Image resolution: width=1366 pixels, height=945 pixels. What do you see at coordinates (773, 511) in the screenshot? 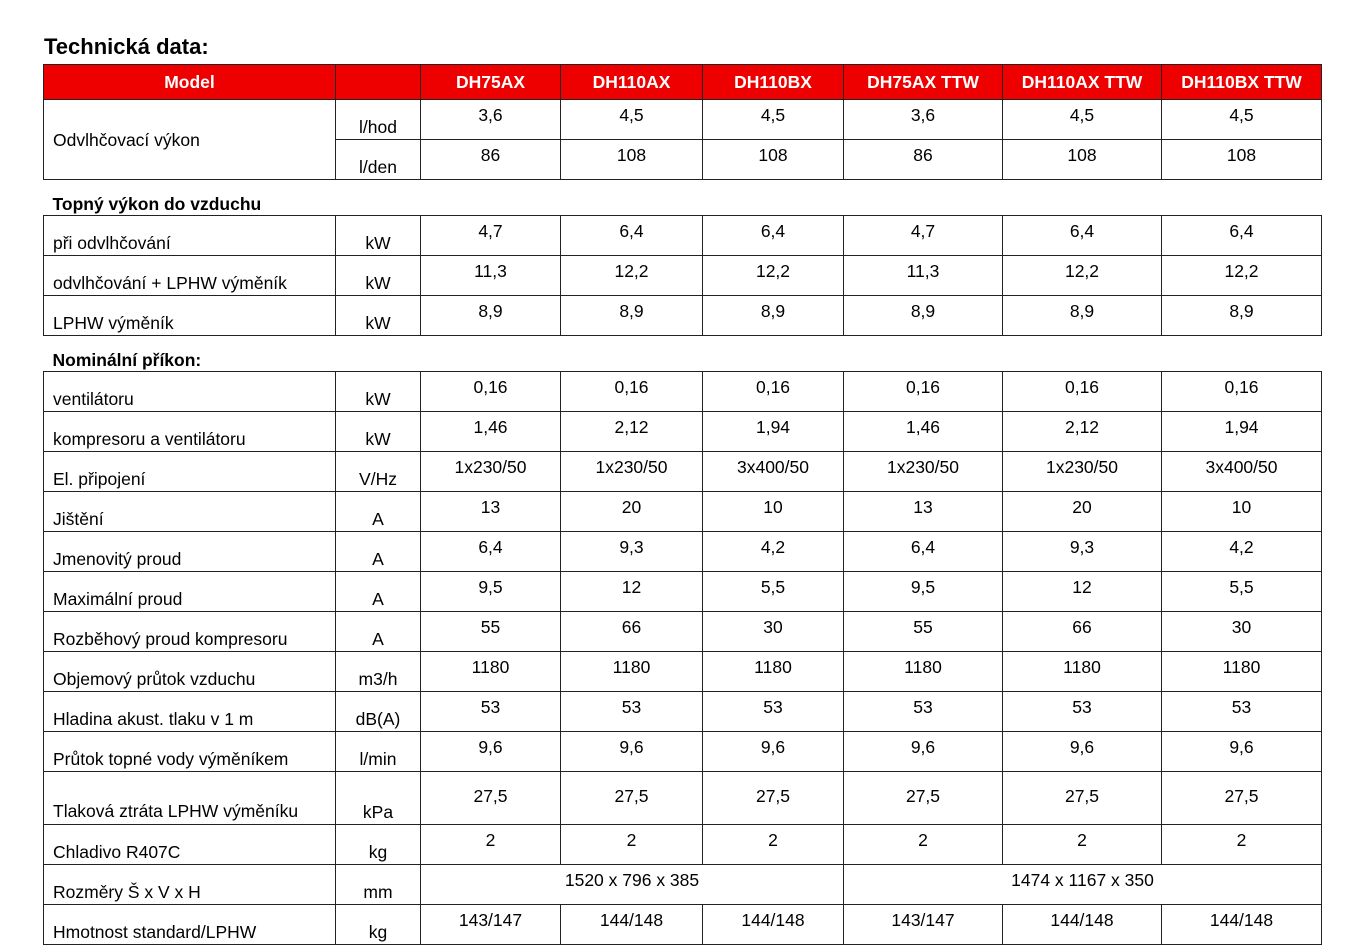
I see `table-cell: 10` at bounding box center [773, 511].